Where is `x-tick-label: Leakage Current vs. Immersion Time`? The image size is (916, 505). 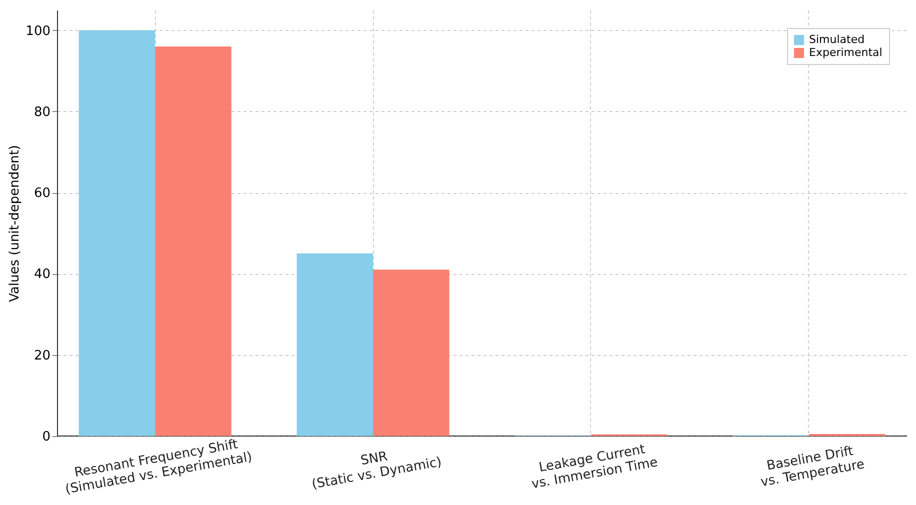
x-tick-label: Leakage Current vs. Immersion Time is located at coordinates (594, 467).